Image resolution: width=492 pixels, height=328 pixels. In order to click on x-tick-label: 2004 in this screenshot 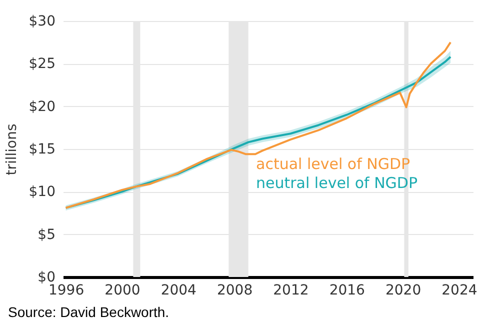, I will do `click(178, 290)`.